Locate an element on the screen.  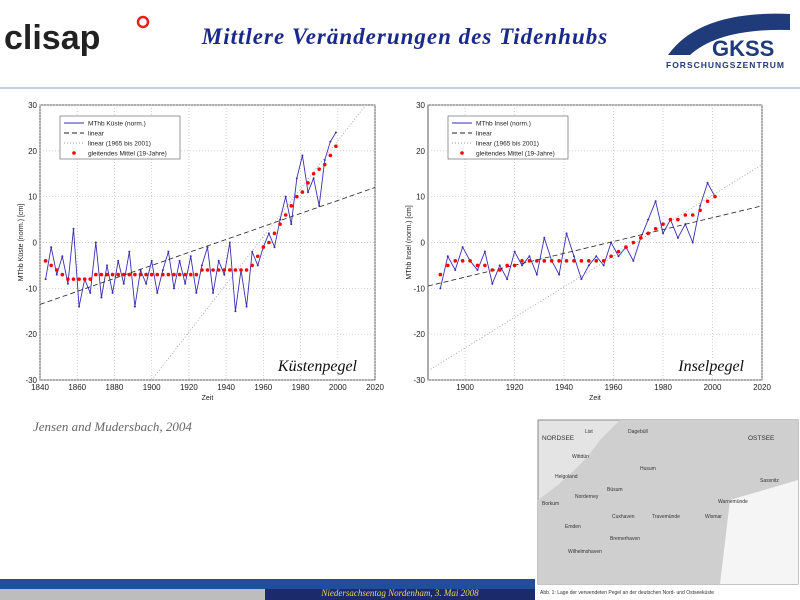
y-tick-label: 30 is located at coordinates (32, 105).